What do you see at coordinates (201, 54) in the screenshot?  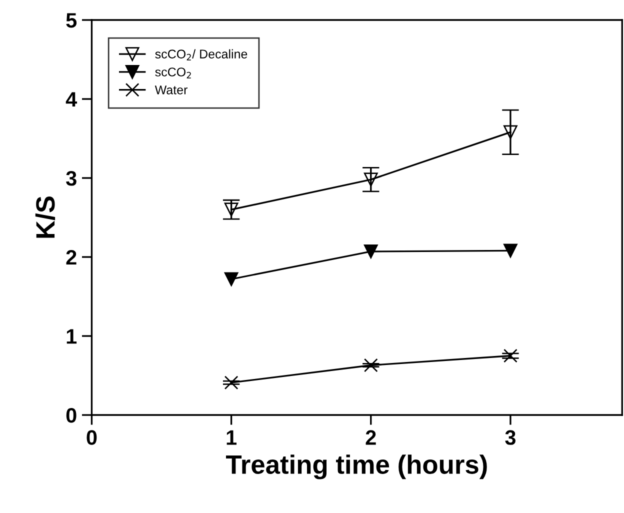 I see `legend-label: scCO$_{2}$/ Decaline` at bounding box center [201, 54].